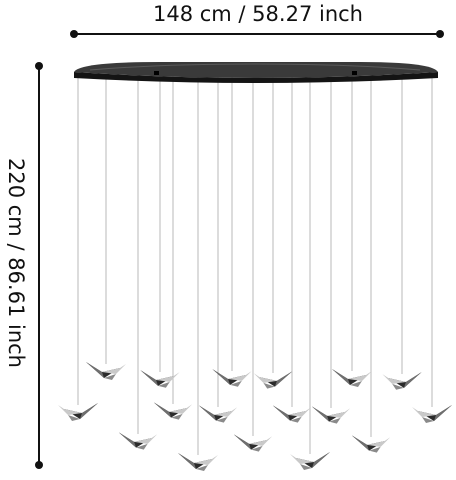 The width and height of the screenshot is (456, 480). What do you see at coordinates (39, 465) in the screenshot?
I see `height-dimension-end-bottom` at bounding box center [39, 465].